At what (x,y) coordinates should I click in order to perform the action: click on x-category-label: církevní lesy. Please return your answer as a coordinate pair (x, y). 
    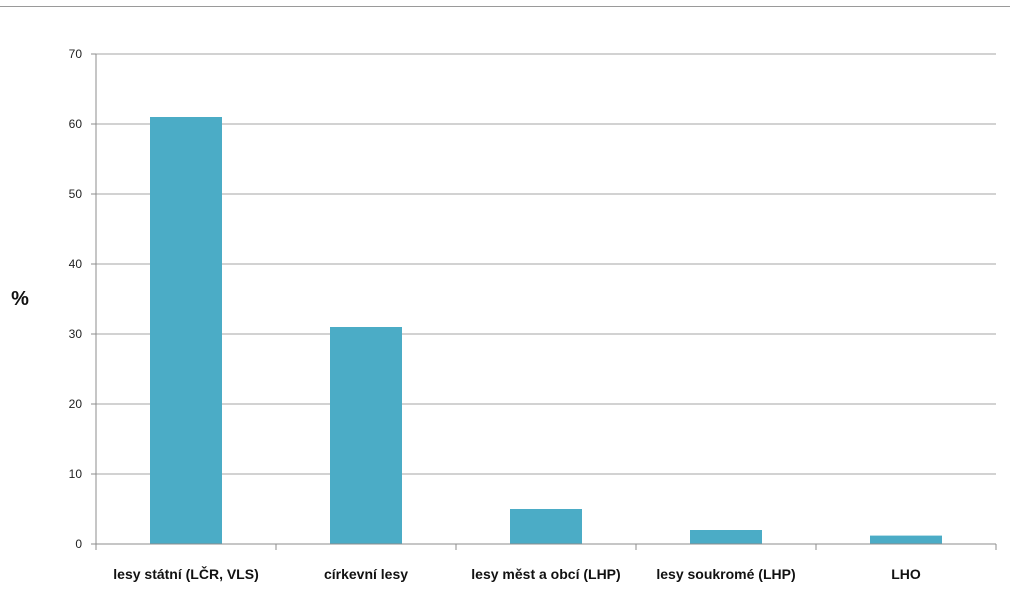
    Looking at the image, I should click on (366, 574).